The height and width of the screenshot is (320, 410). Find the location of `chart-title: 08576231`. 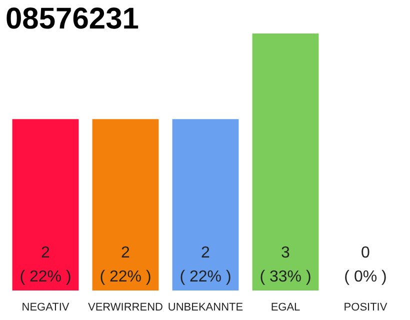

chart-title: 08576231 is located at coordinates (72, 19).